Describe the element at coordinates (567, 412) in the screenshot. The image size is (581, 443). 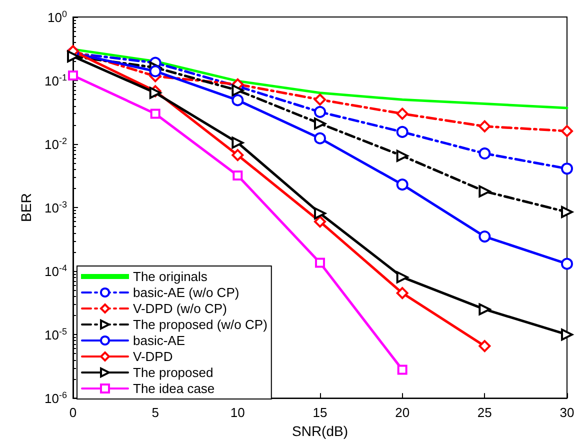
I see `x-tick-label: 30` at that location.